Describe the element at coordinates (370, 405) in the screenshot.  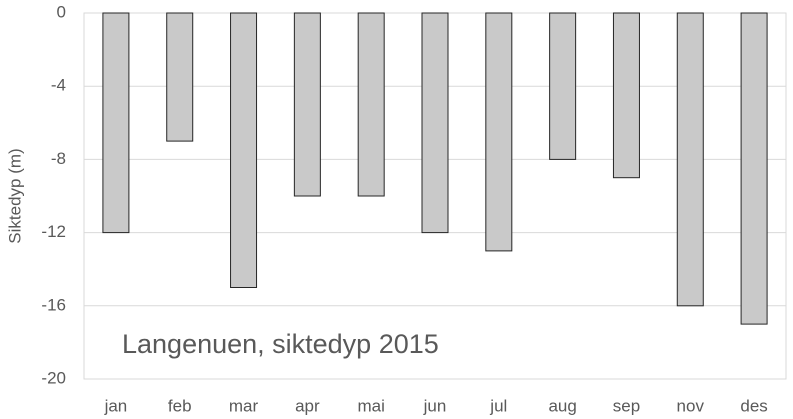
I see `x-tick-label: mai` at that location.